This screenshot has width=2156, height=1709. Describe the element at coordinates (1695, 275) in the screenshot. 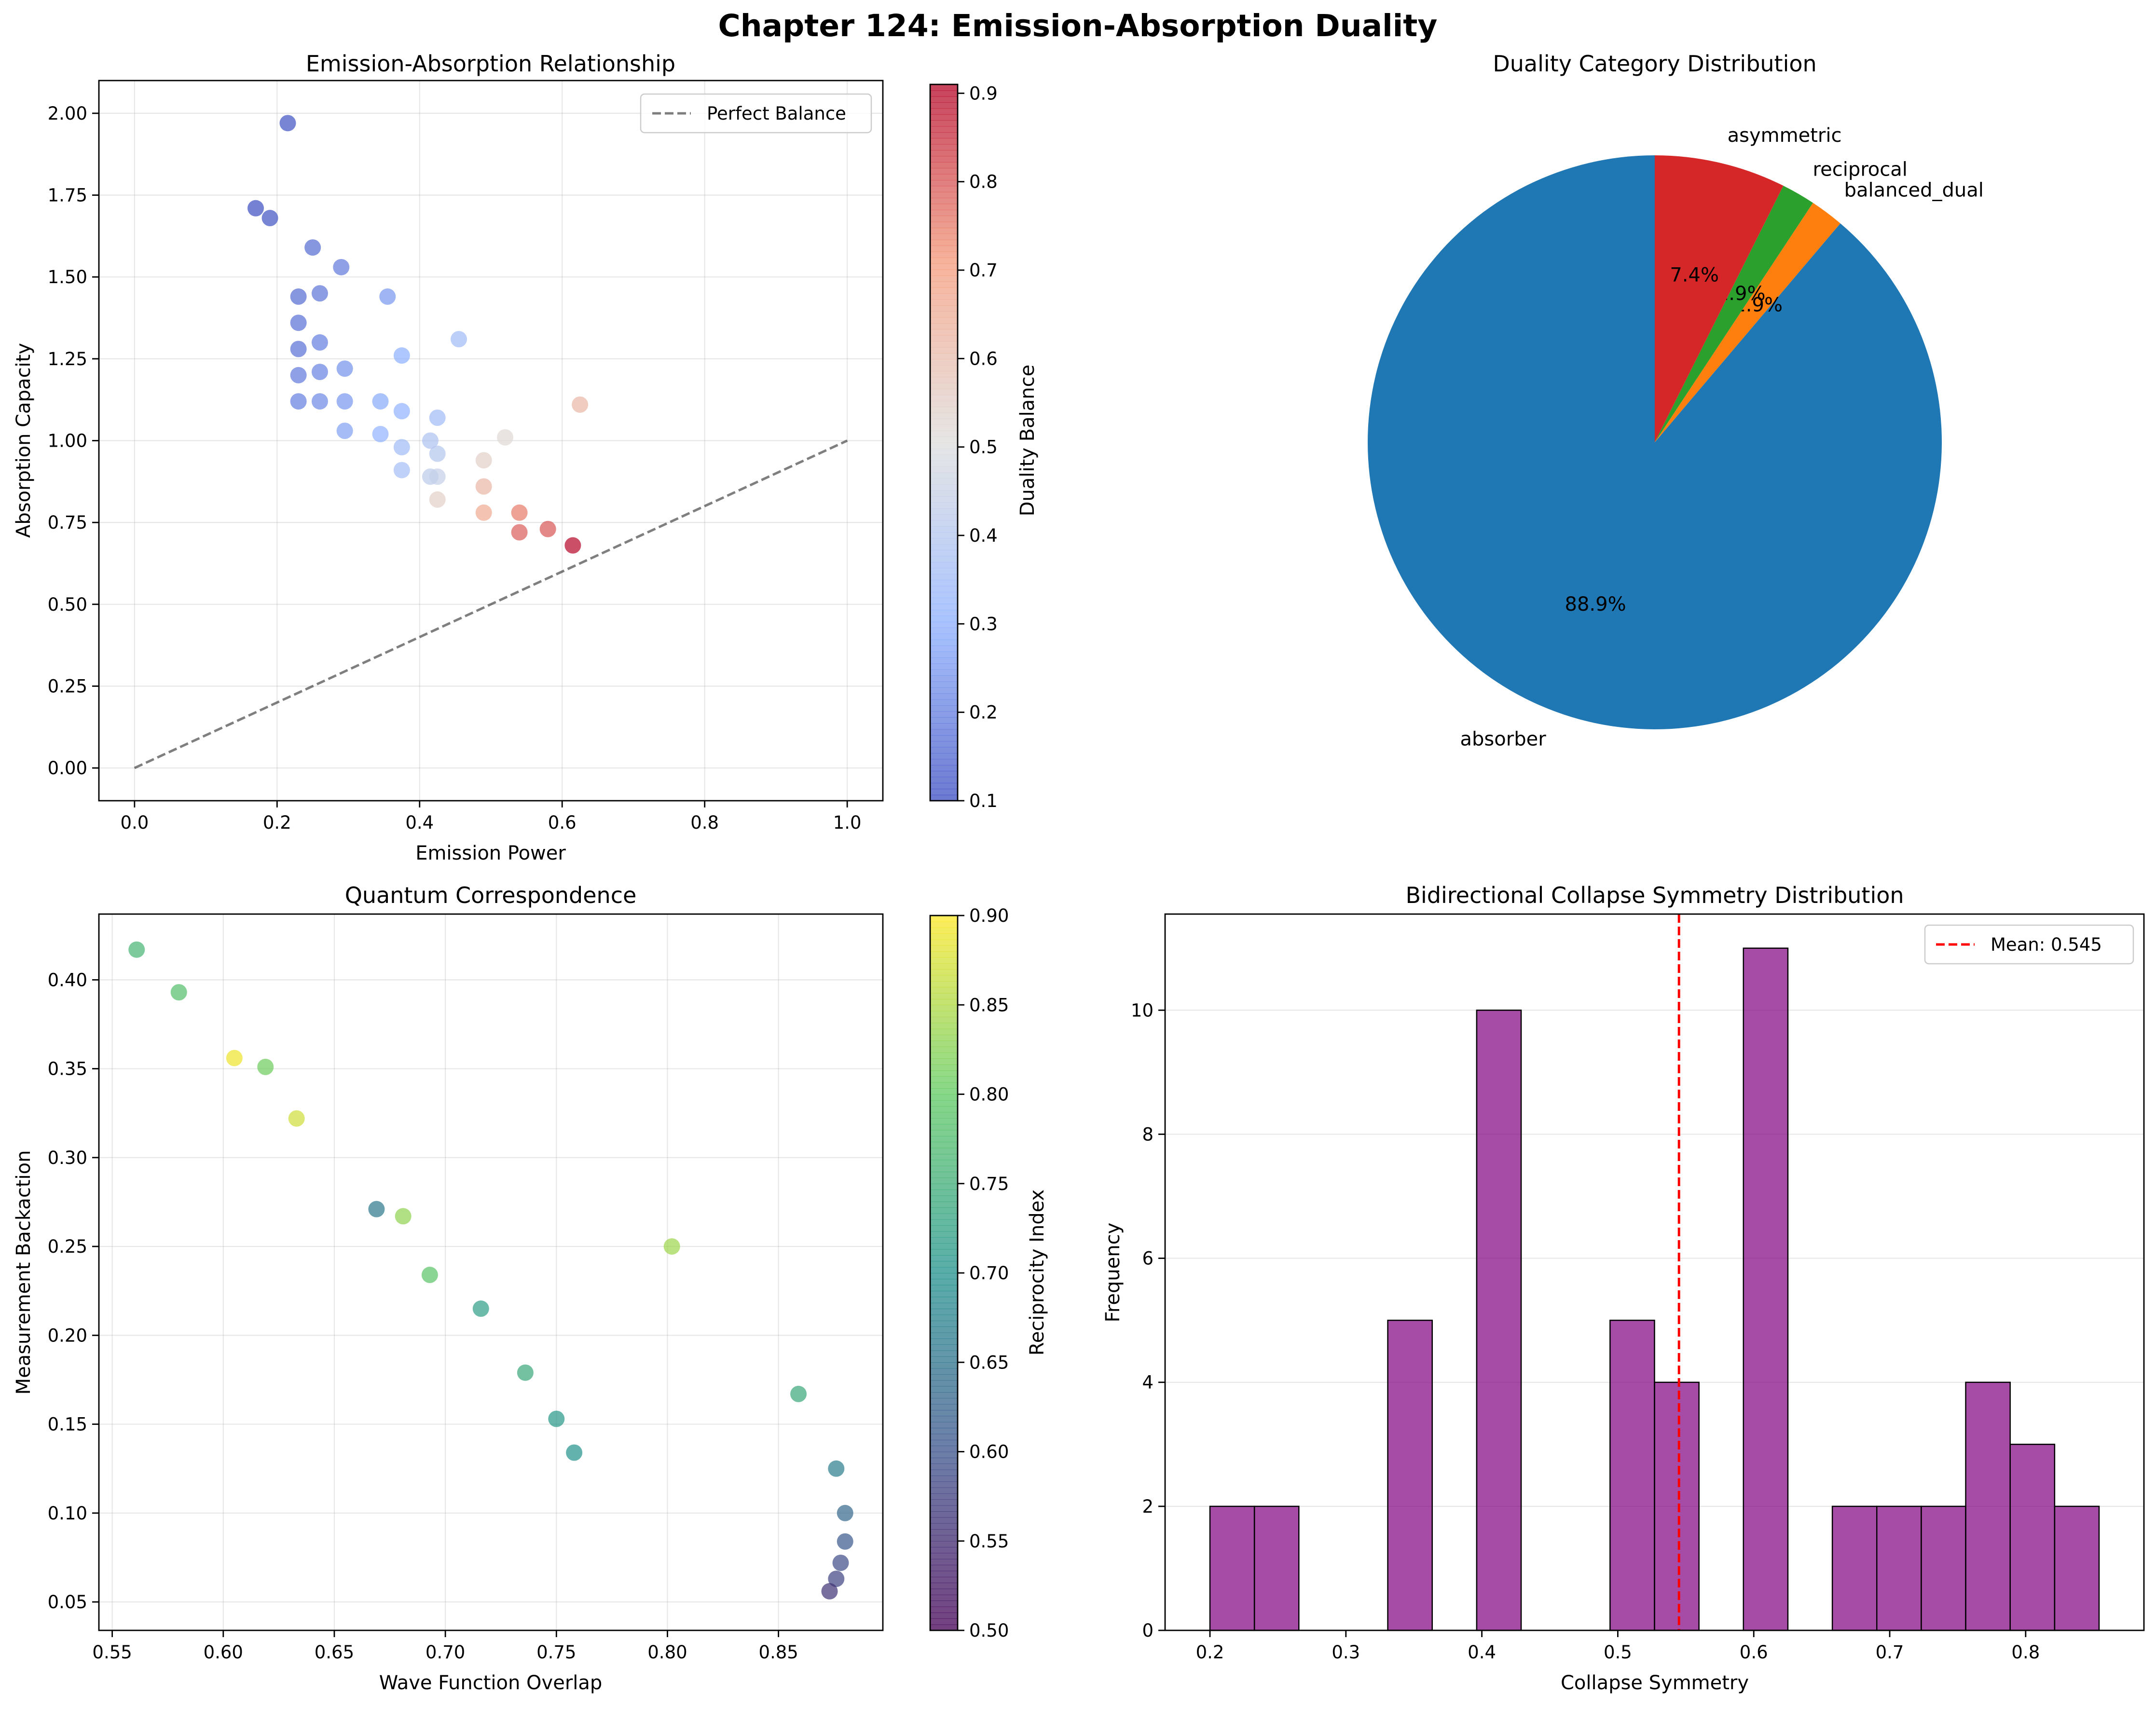

I see `pie-pct-asymmetric: 7.4%` at that location.